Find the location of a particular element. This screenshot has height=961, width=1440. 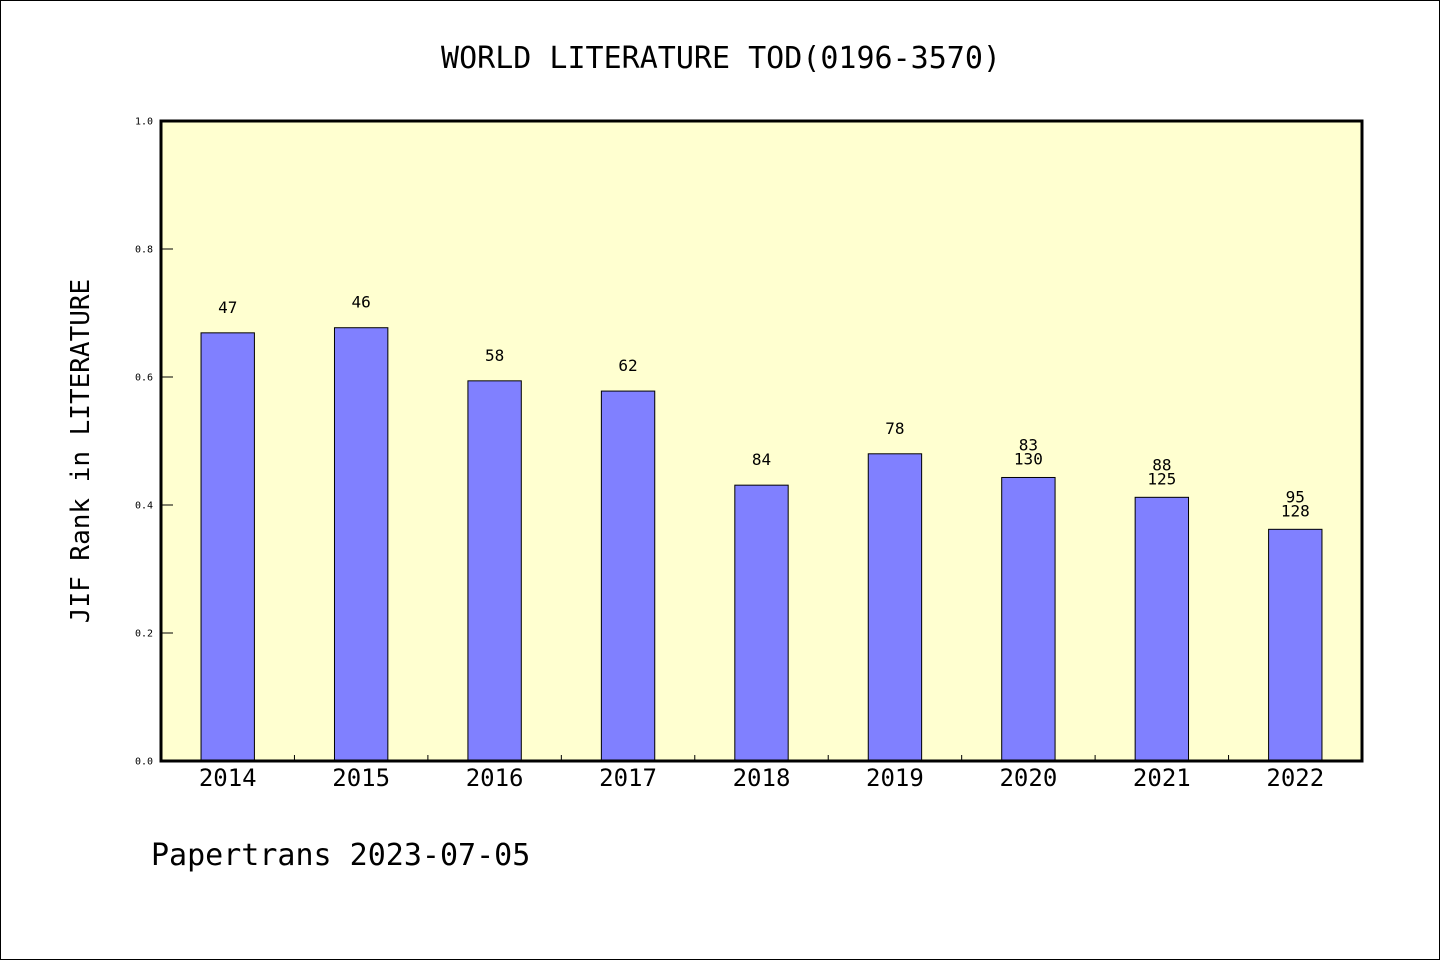

bar-2022 is located at coordinates (1295, 645).